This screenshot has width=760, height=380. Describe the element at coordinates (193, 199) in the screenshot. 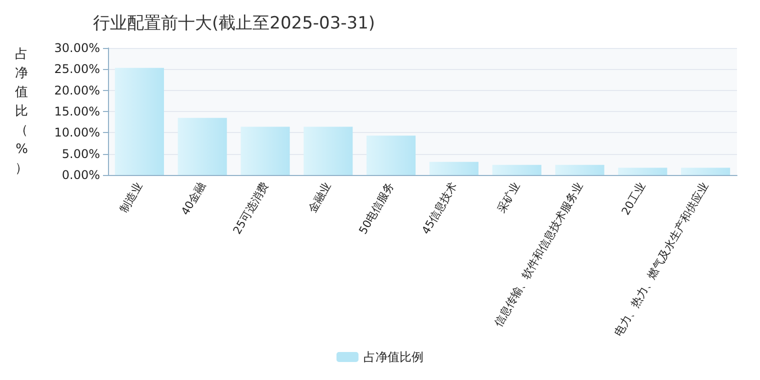

I see `x-tick-label: 40金融` at that location.